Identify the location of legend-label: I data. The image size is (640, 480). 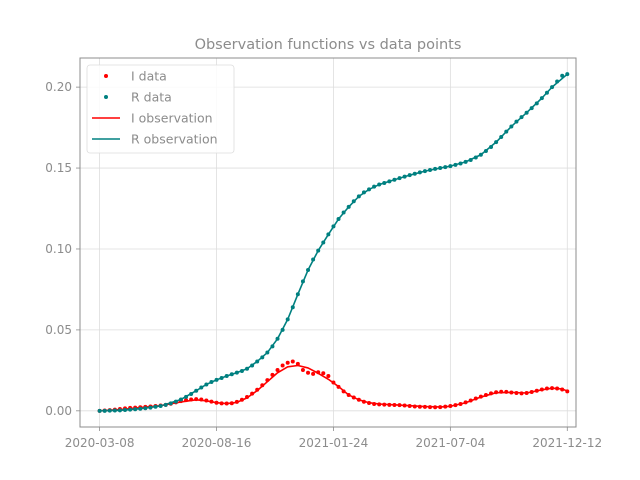
(149, 76).